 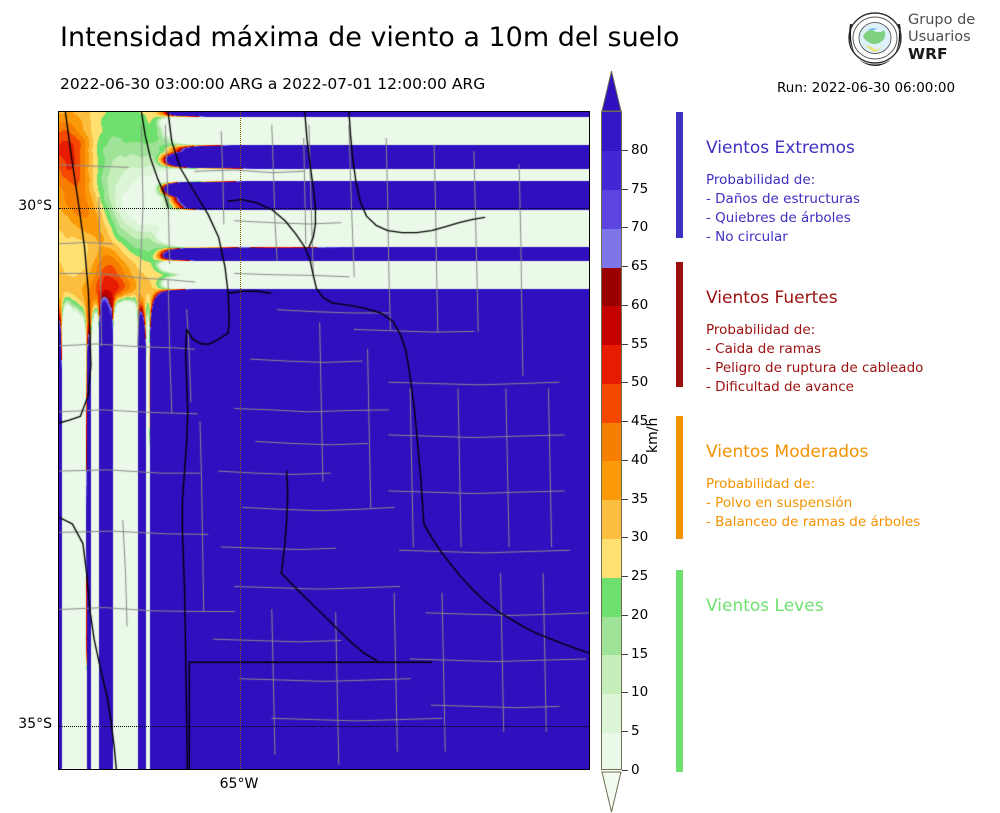 I want to click on colorbar-tick-label: 0, so click(x=635, y=770).